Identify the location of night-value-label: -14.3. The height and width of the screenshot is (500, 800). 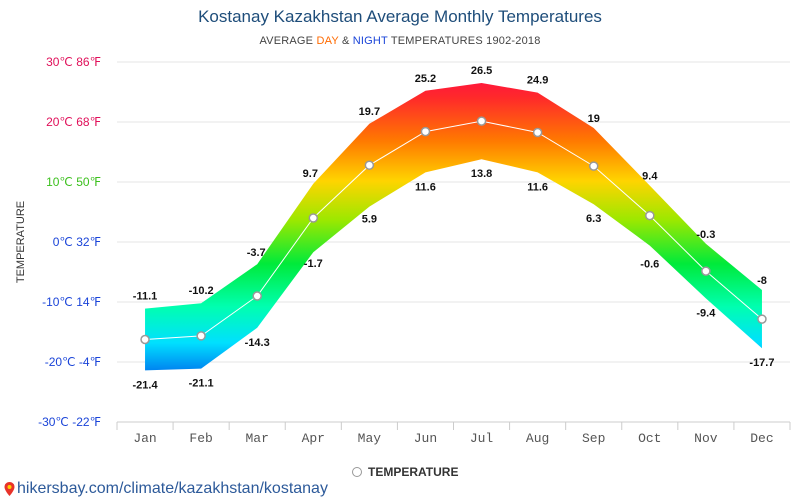
(257, 343).